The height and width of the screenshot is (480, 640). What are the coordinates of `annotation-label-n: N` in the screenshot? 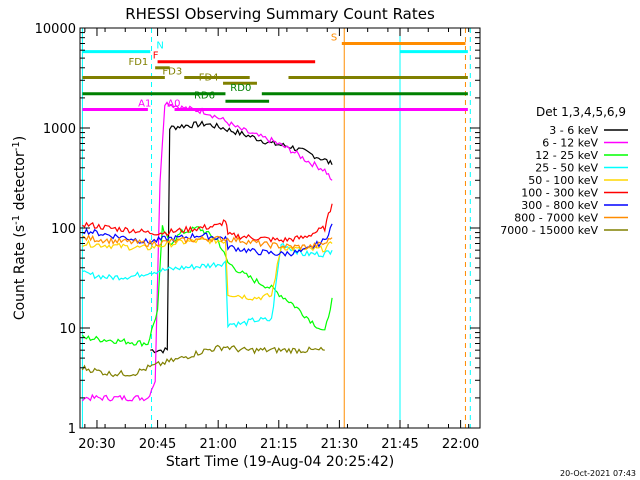 It's located at (159, 46).